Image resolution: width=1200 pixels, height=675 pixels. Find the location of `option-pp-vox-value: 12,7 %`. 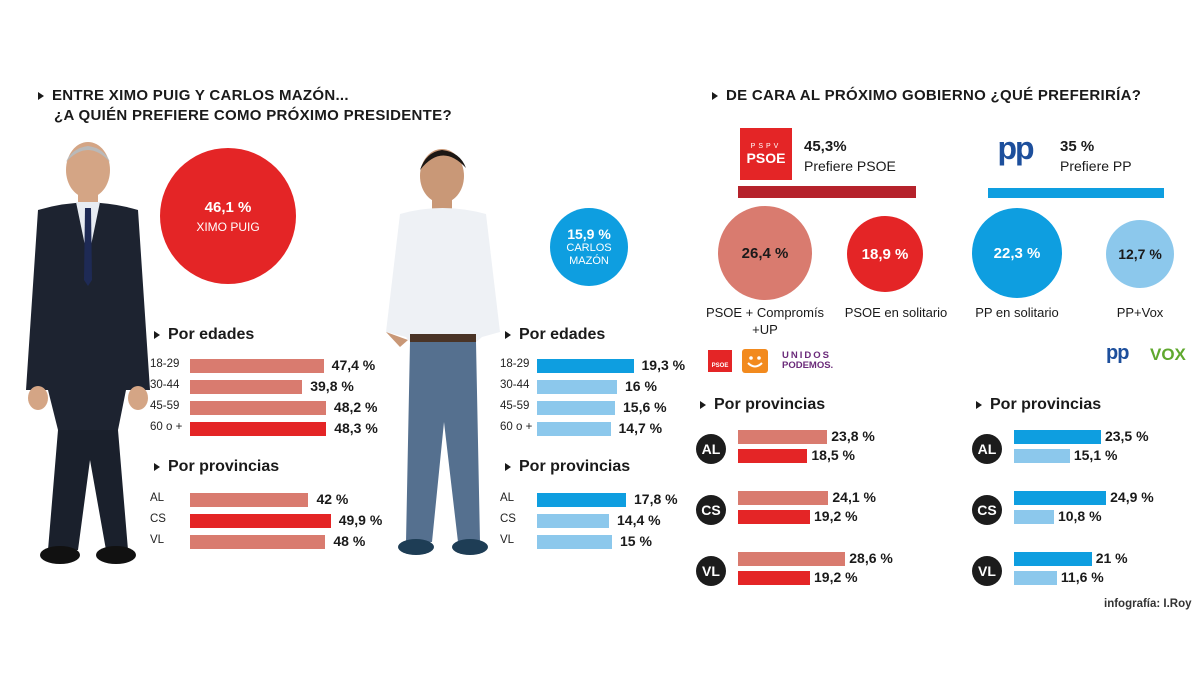

option-pp-vox-value: 12,7 % is located at coordinates (1140, 254).